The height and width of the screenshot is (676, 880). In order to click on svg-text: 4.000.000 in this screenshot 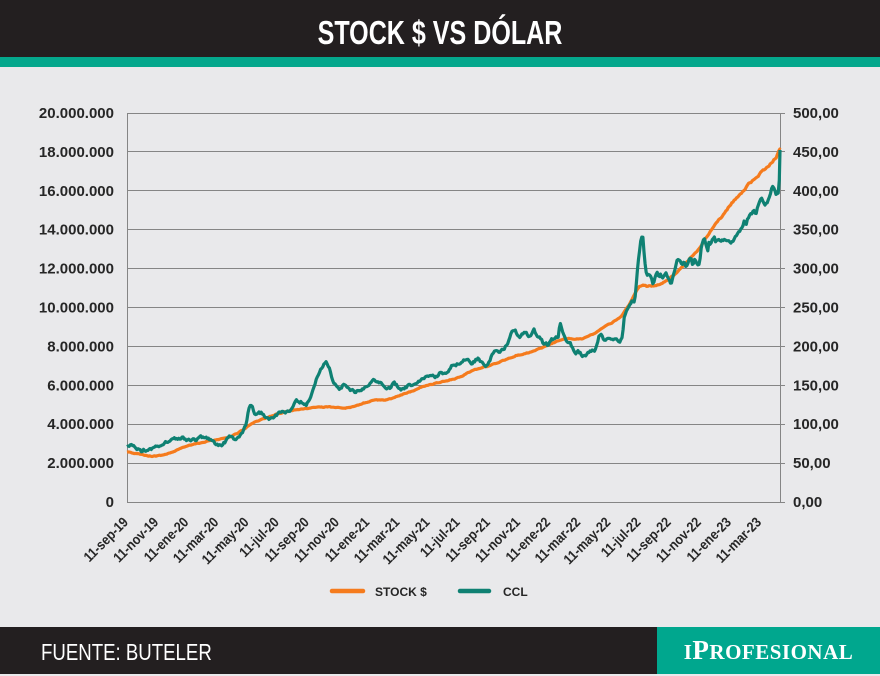, I will do `click(80, 424)`.